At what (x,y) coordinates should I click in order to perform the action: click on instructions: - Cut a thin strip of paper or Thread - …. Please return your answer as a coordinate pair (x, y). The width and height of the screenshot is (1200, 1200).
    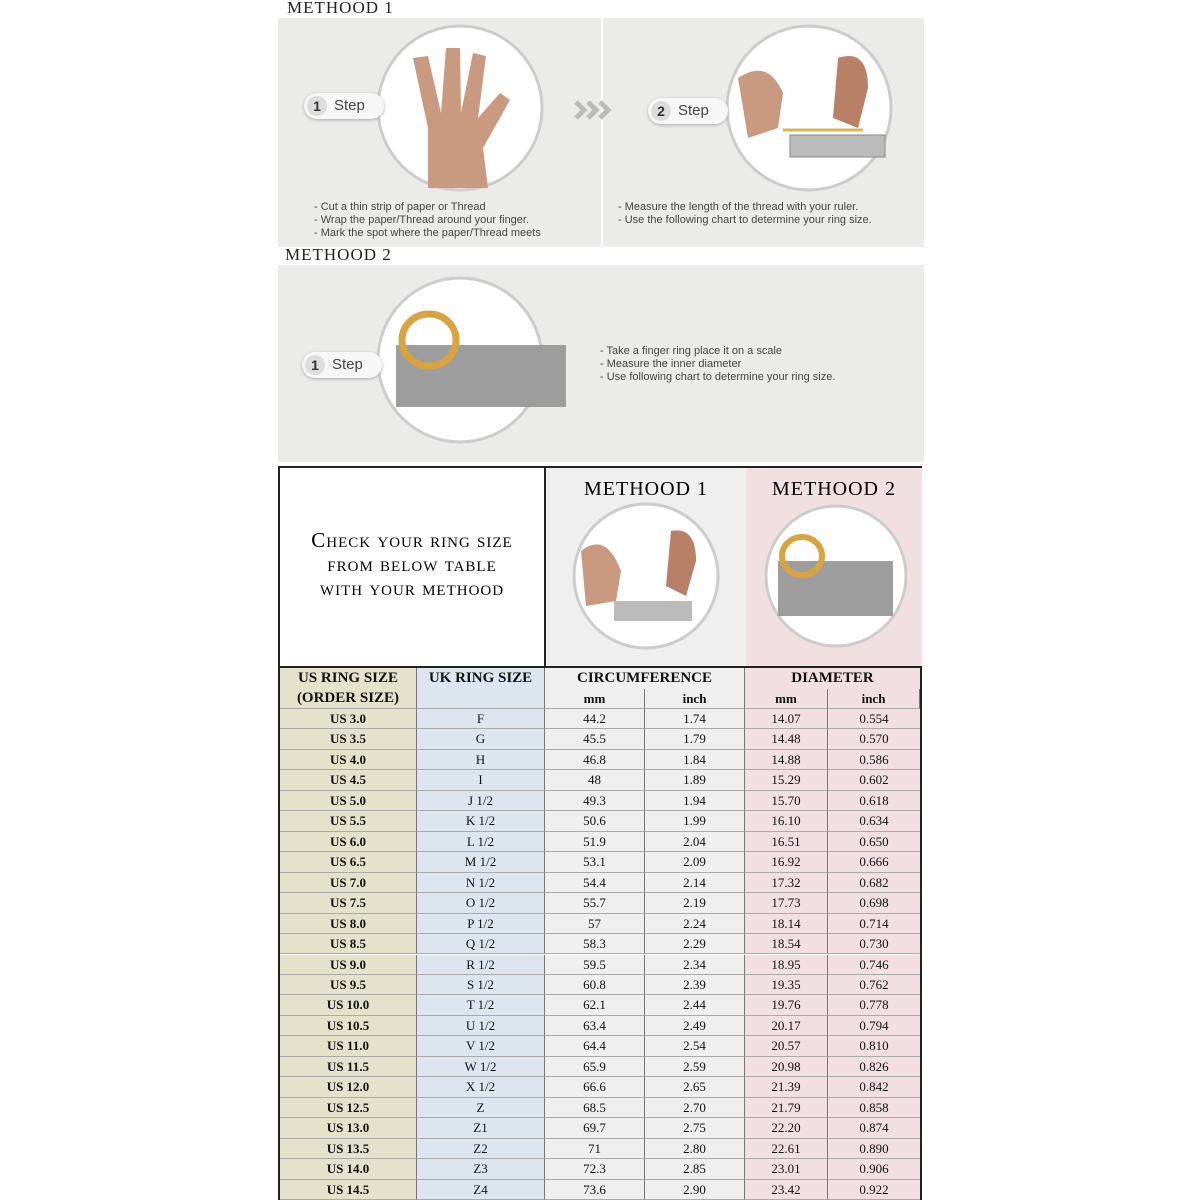
    Looking at the image, I should click on (427, 220).